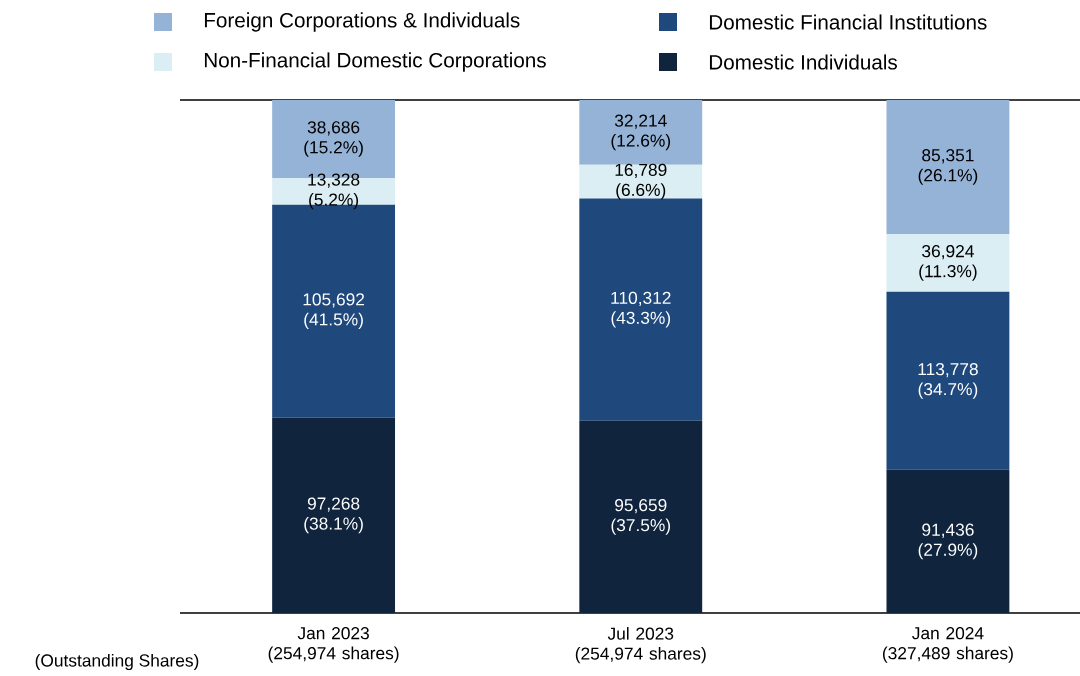 This screenshot has height=676, width=1080. I want to click on data-label: 32,214 (12.6%), so click(641, 132).